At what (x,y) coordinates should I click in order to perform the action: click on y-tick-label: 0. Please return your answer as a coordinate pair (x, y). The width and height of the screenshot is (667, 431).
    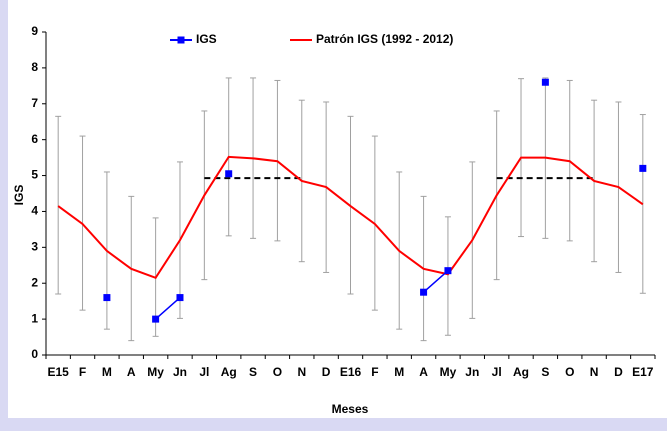
    Looking at the image, I should click on (34, 354).